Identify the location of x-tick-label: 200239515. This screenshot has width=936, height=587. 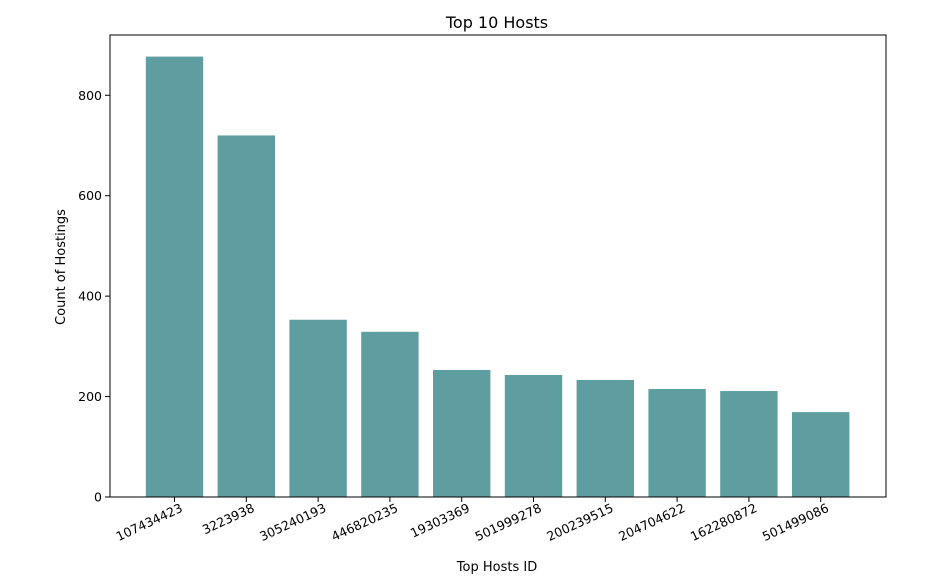
(579, 522).